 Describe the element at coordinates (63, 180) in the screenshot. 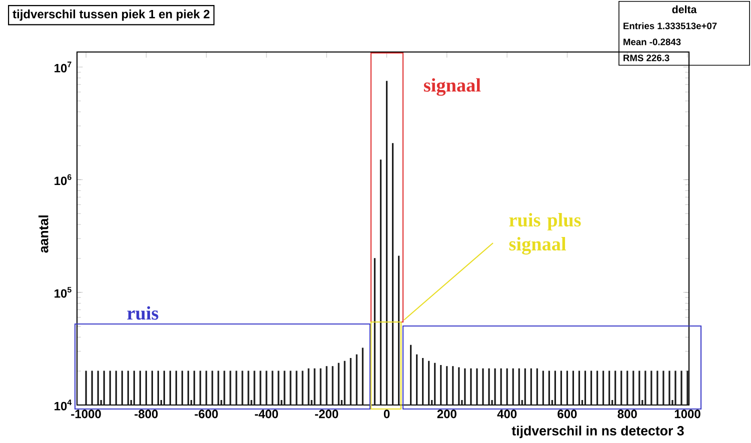

I see `y-tick-label: 10$^{6}$` at that location.